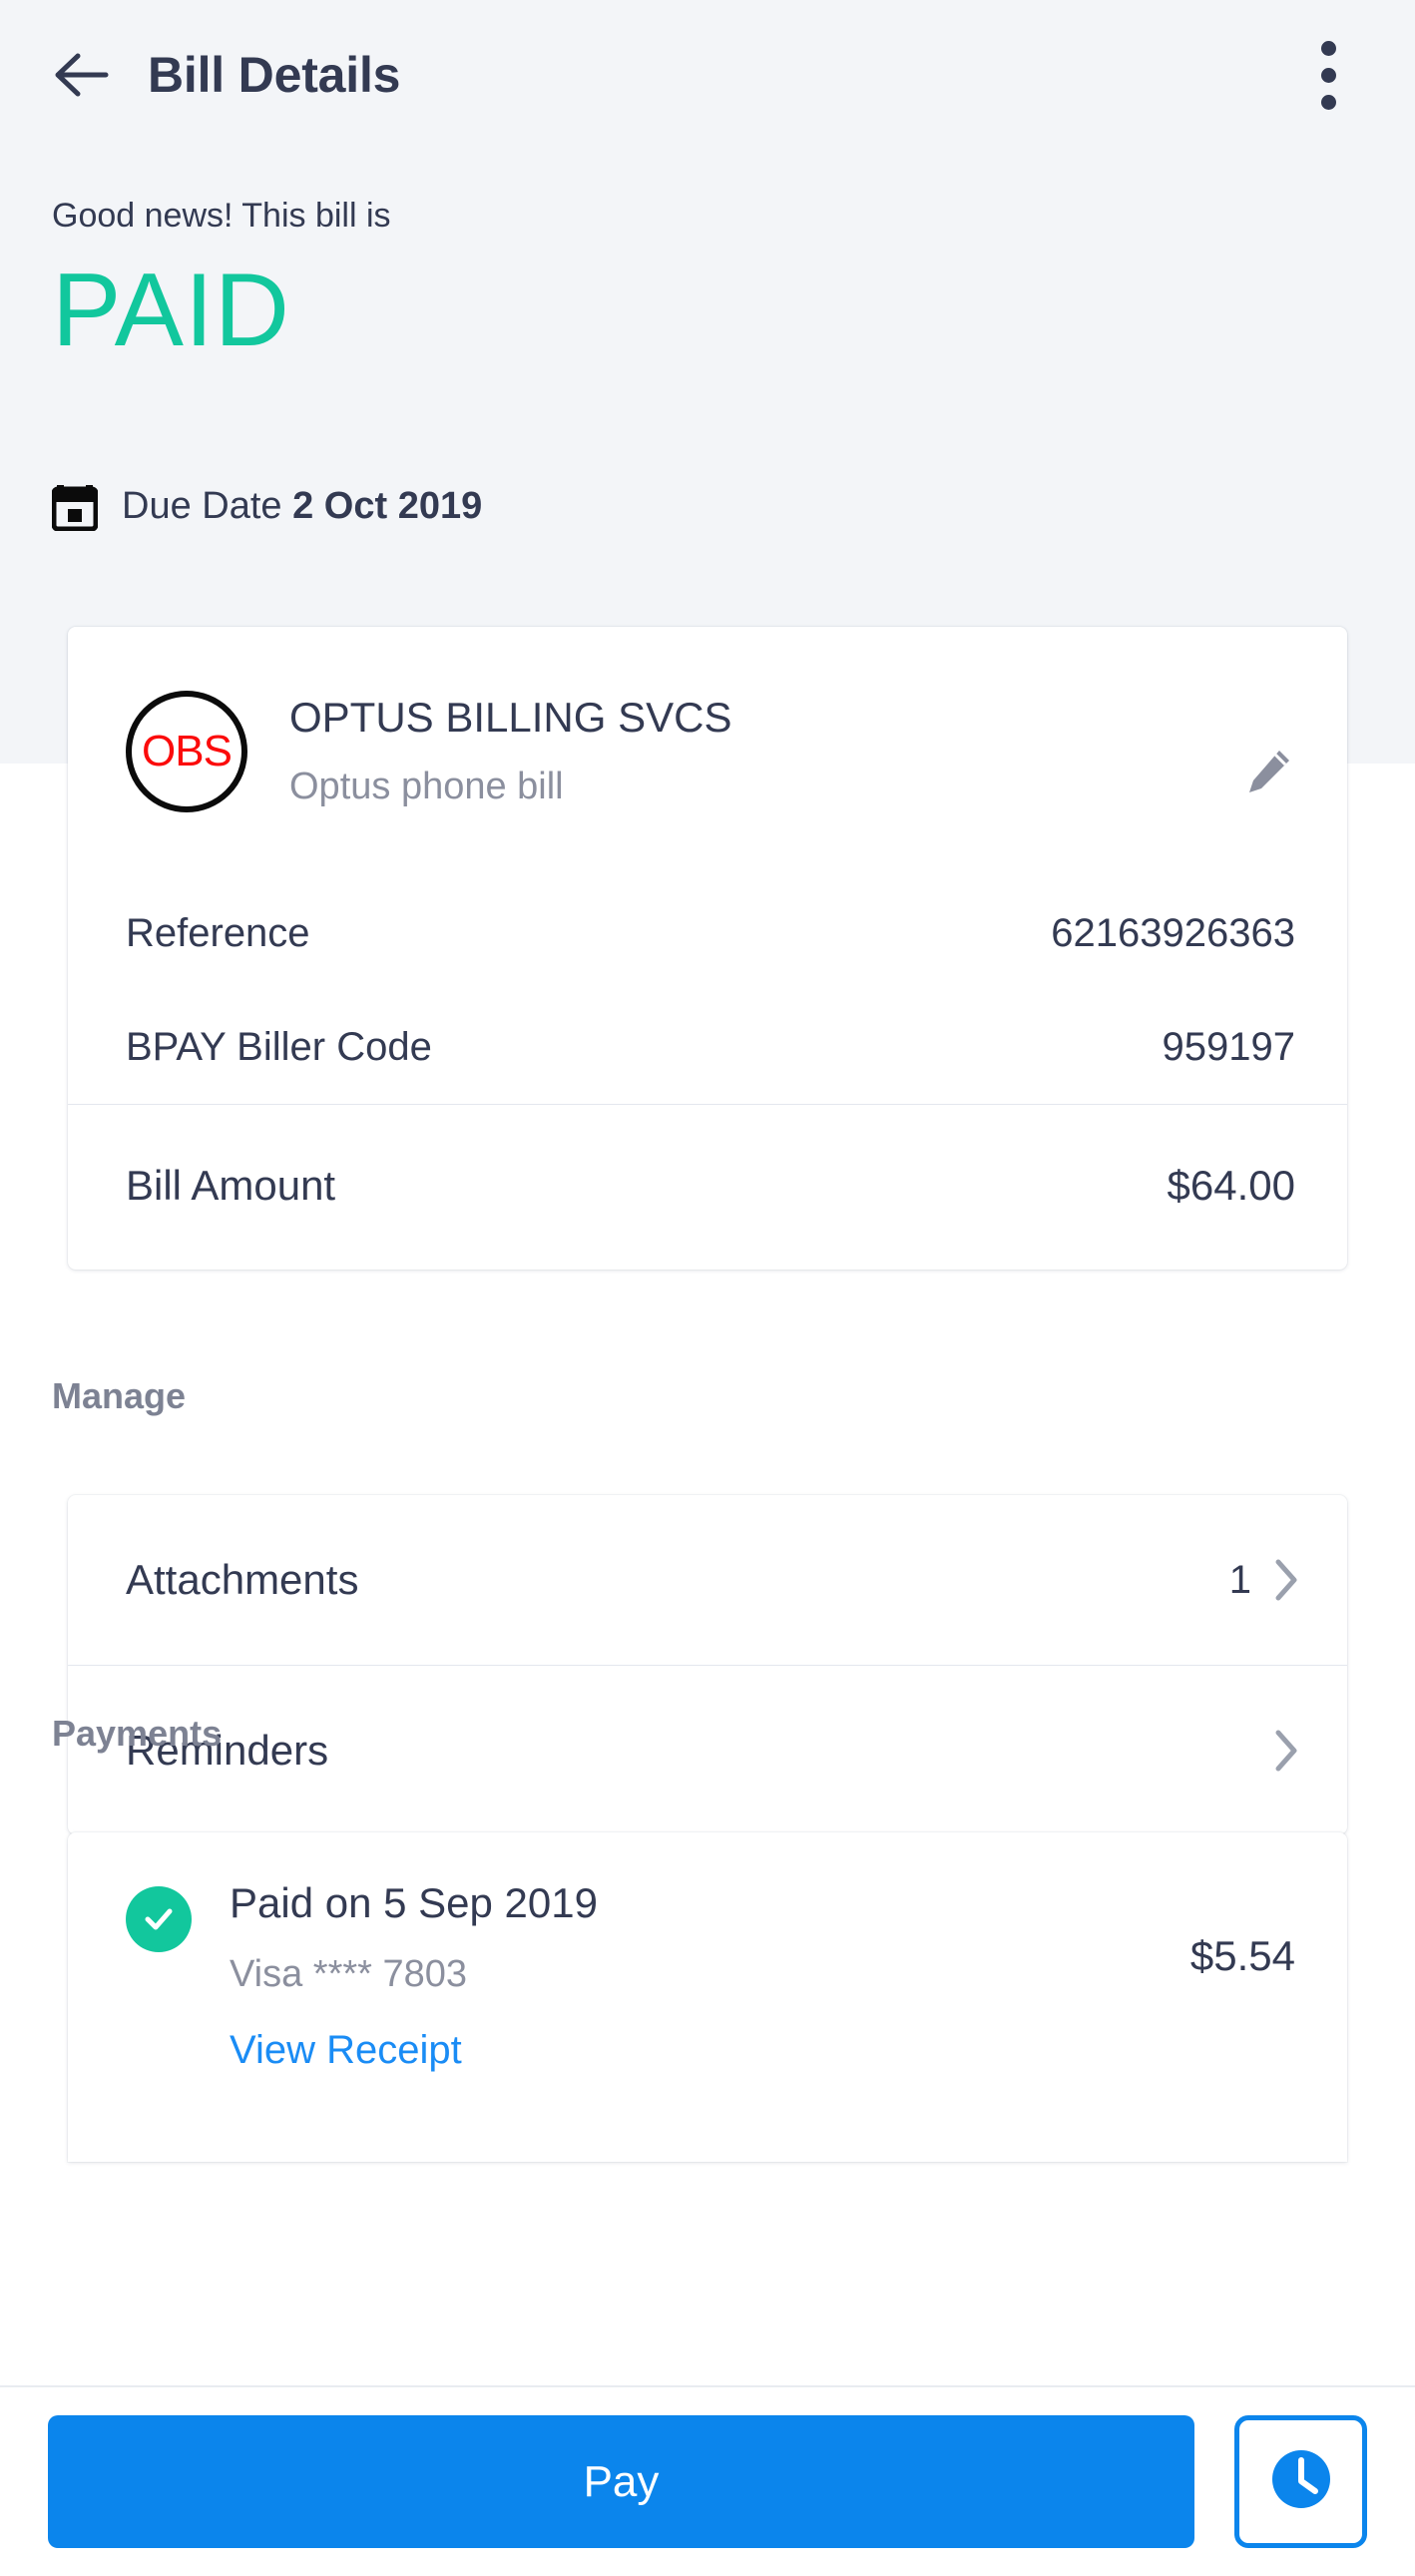 This screenshot has height=2576, width=1415. I want to click on biller-logo-text: OBS, so click(188, 751).